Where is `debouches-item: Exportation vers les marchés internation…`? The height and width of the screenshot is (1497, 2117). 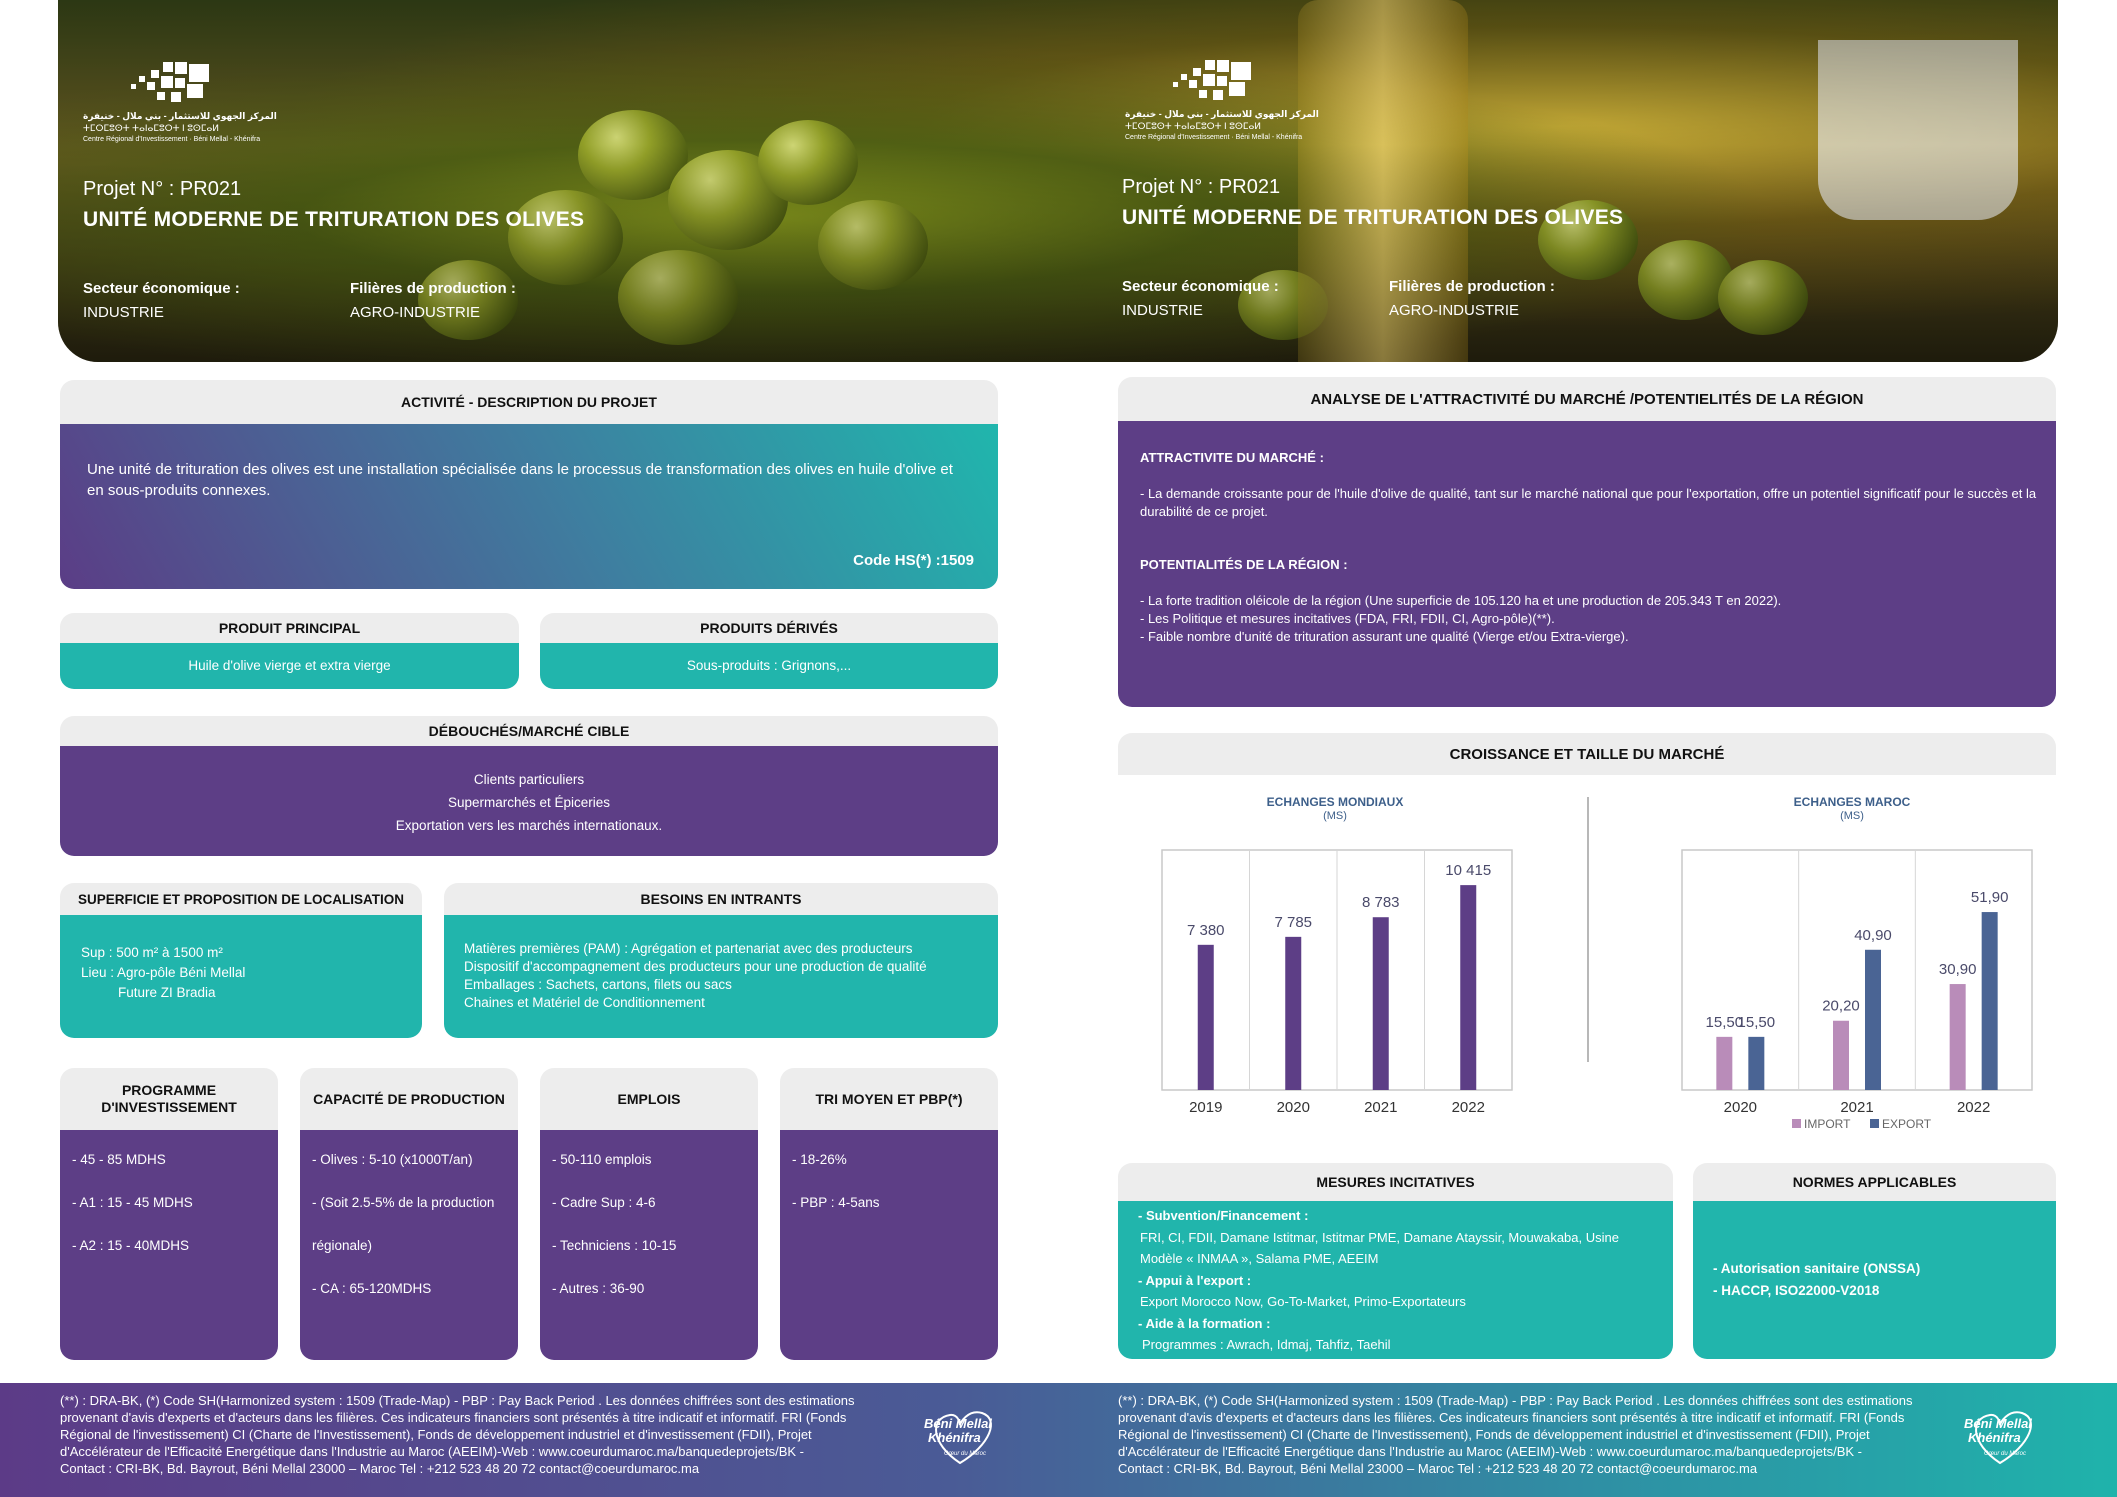 debouches-item: Exportation vers les marchés internation… is located at coordinates (529, 825).